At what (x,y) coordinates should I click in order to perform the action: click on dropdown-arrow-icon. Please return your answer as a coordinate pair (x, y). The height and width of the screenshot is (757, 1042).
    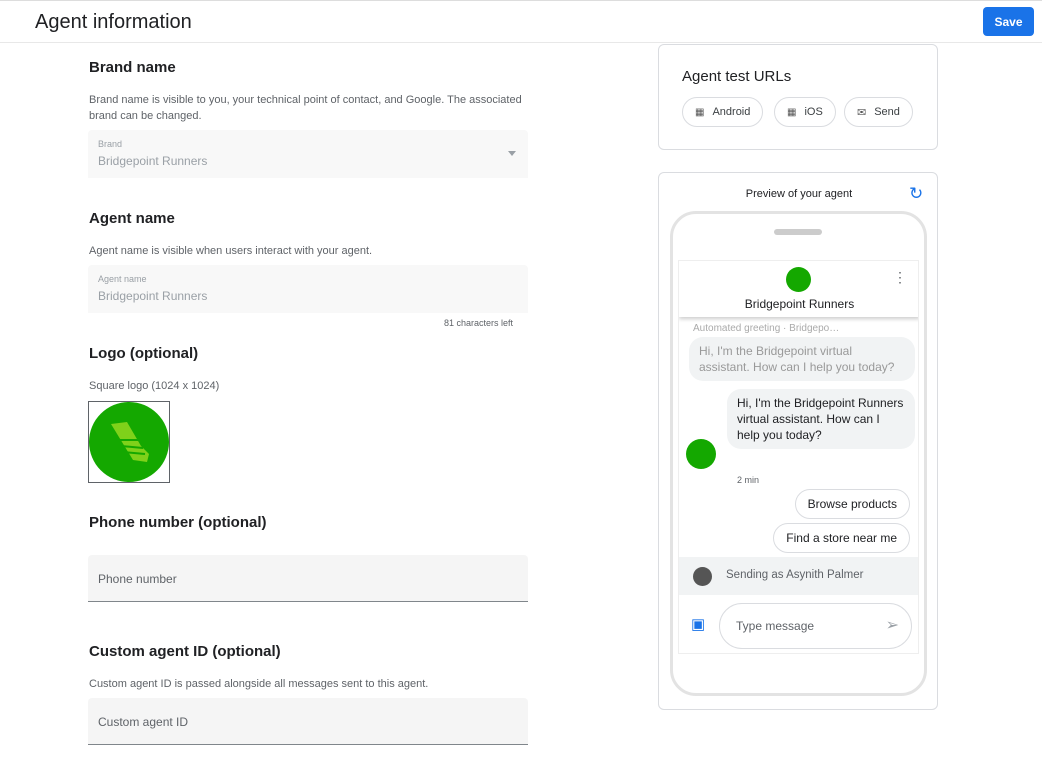
    Looking at the image, I should click on (512, 153).